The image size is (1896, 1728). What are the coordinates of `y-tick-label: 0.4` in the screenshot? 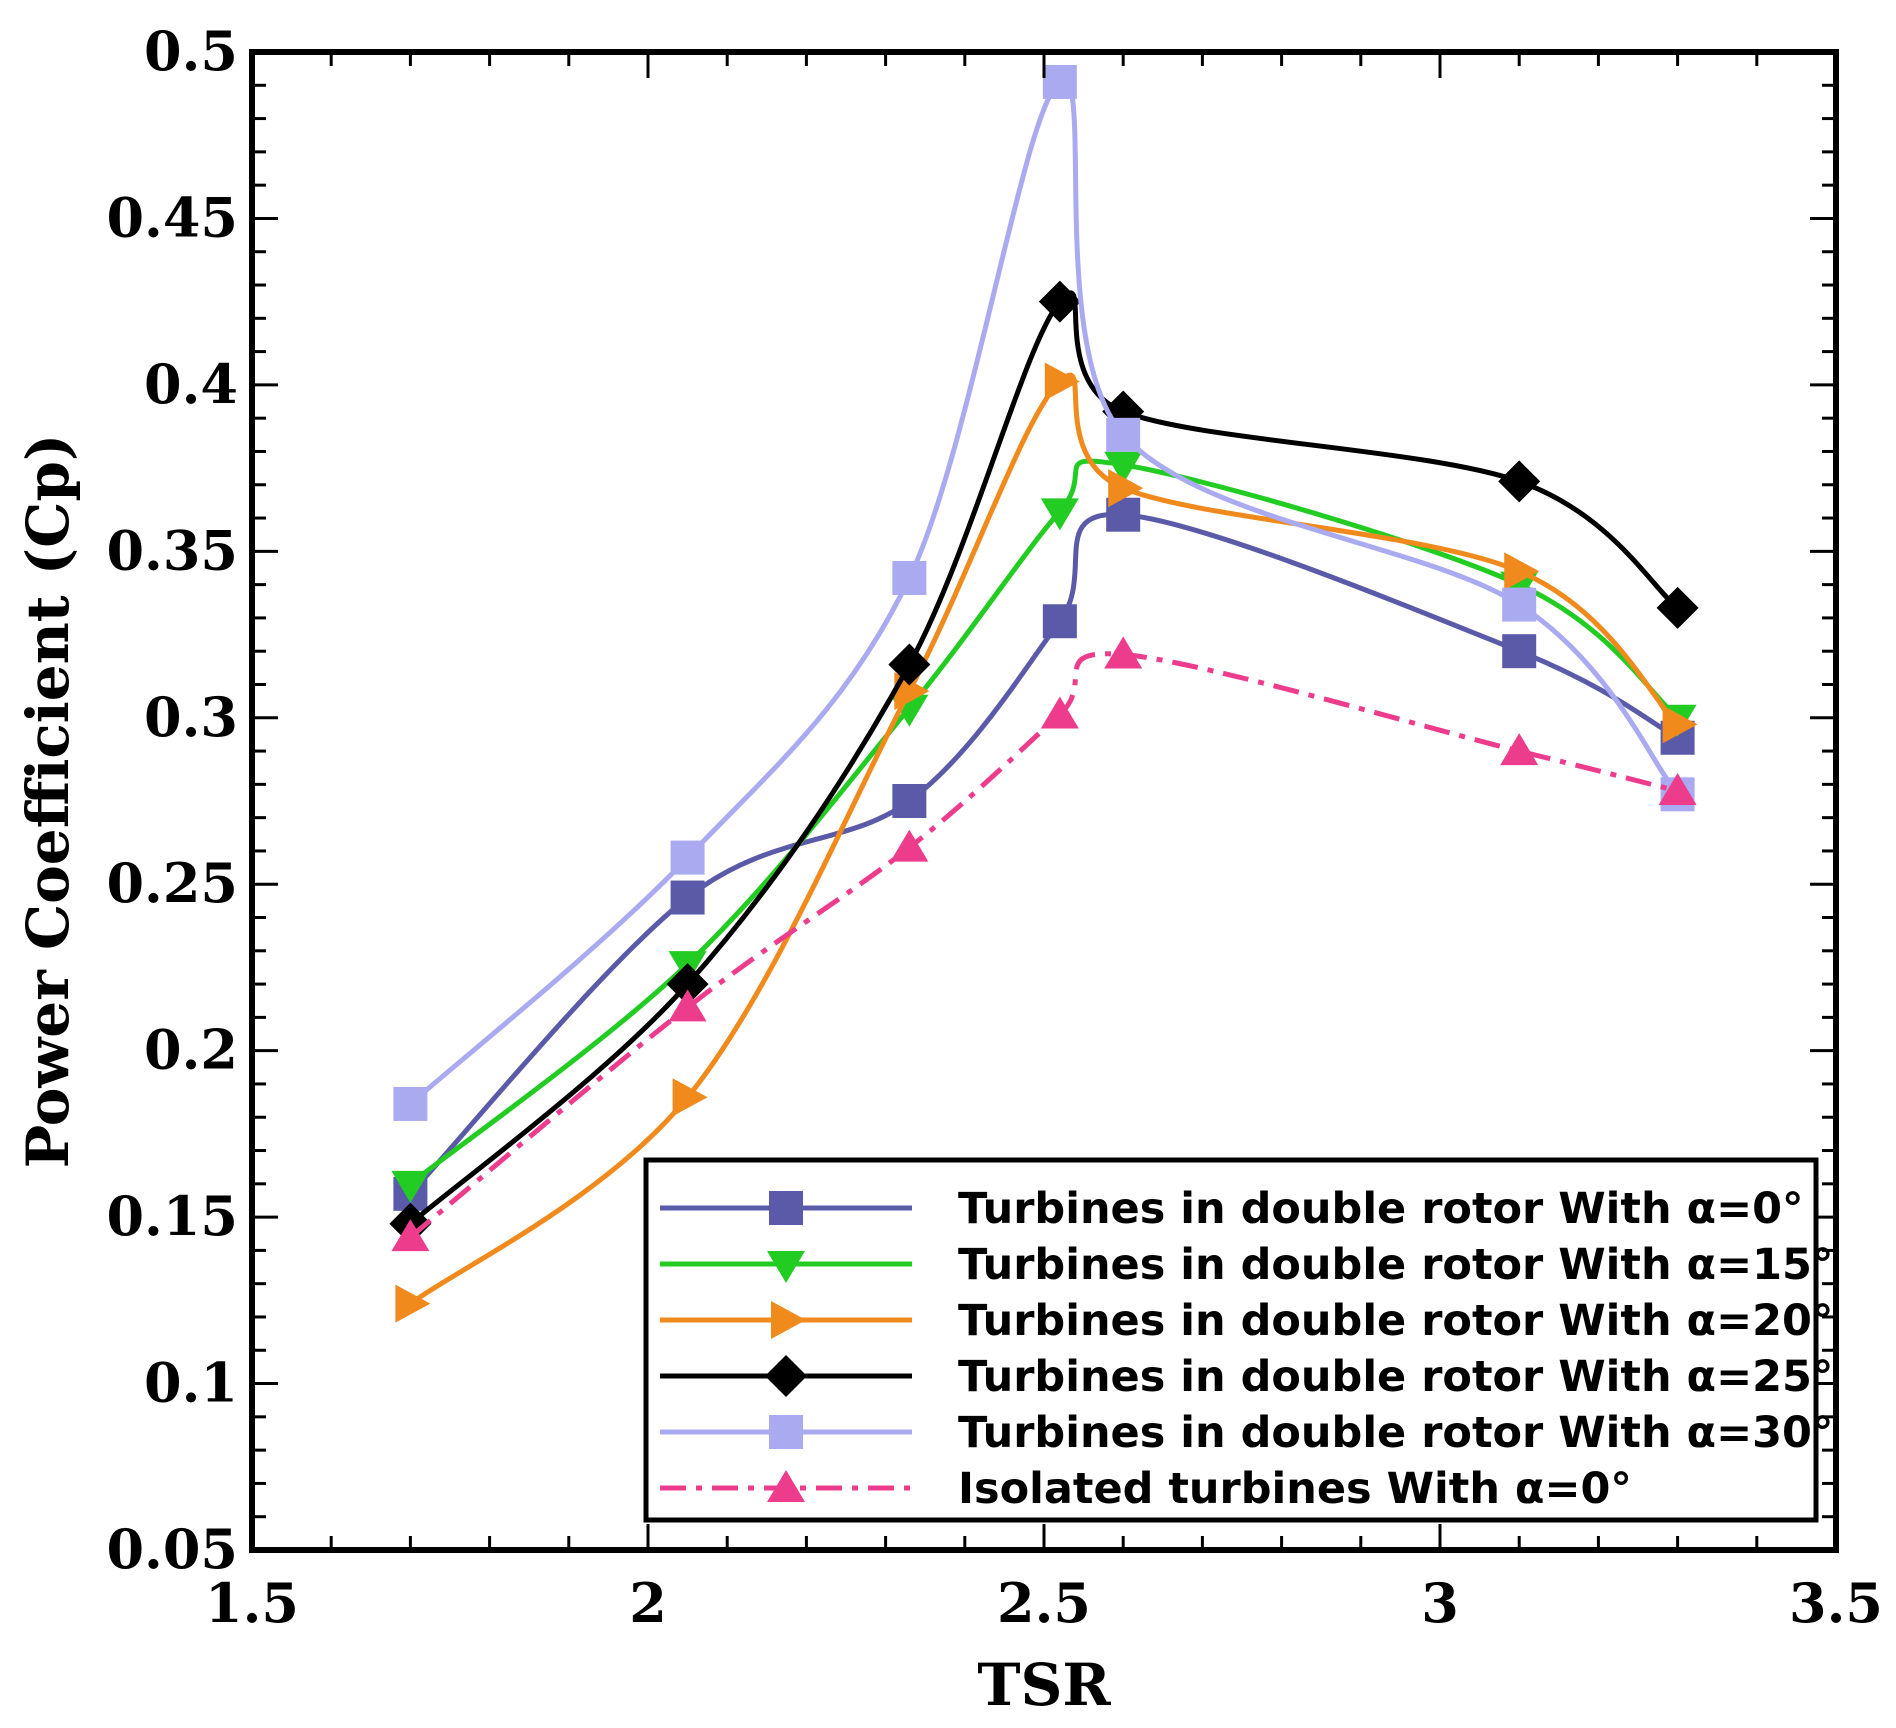 It's located at (191, 384).